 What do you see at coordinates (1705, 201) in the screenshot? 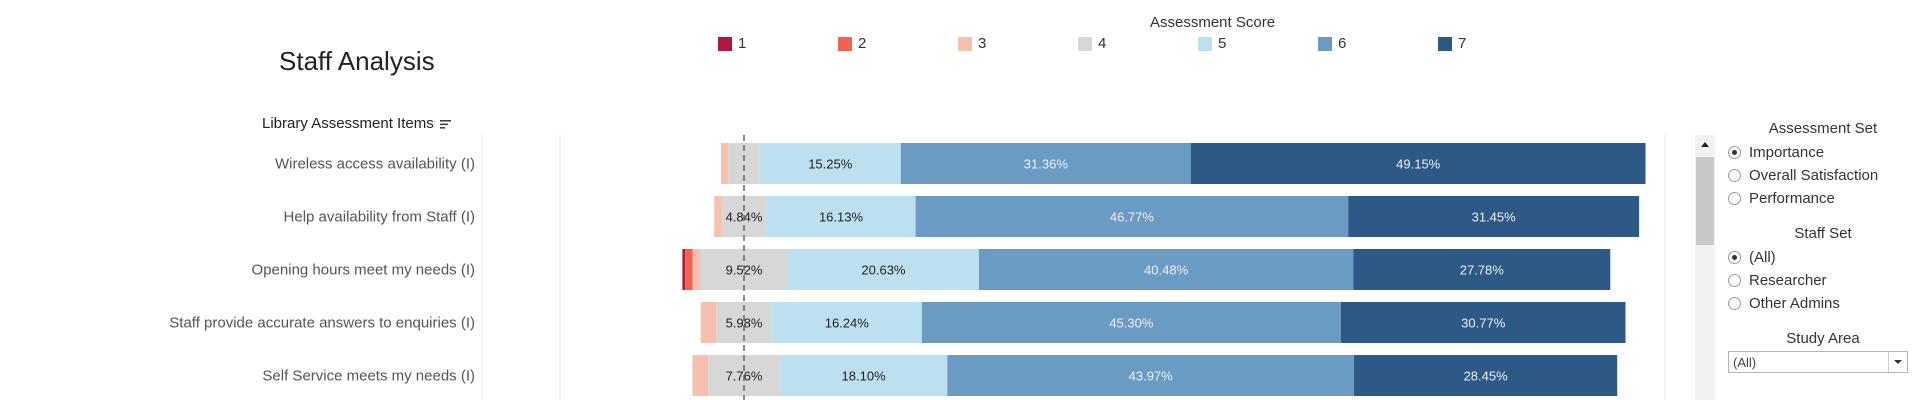
I see `scroll-thumb` at bounding box center [1705, 201].